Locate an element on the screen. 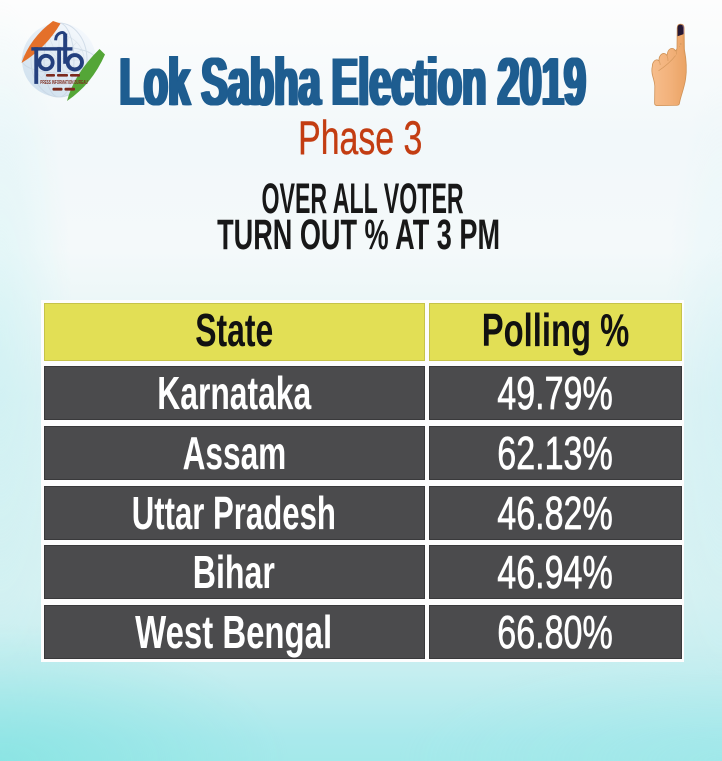 The height and width of the screenshot is (761, 722). svg-text: PRESS INFORMATION BUREAU is located at coordinates (64, 83).